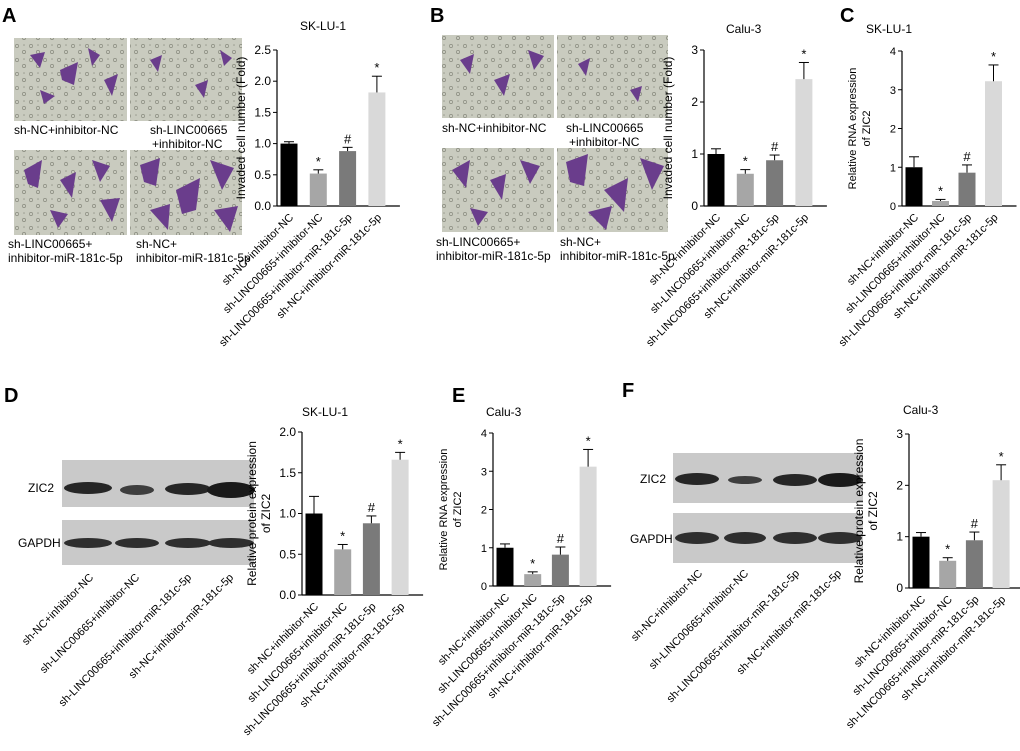 This screenshot has height=751, width=1020. Describe the element at coordinates (975, 523) in the screenshot. I see `significance-label-f-3: #` at that location.